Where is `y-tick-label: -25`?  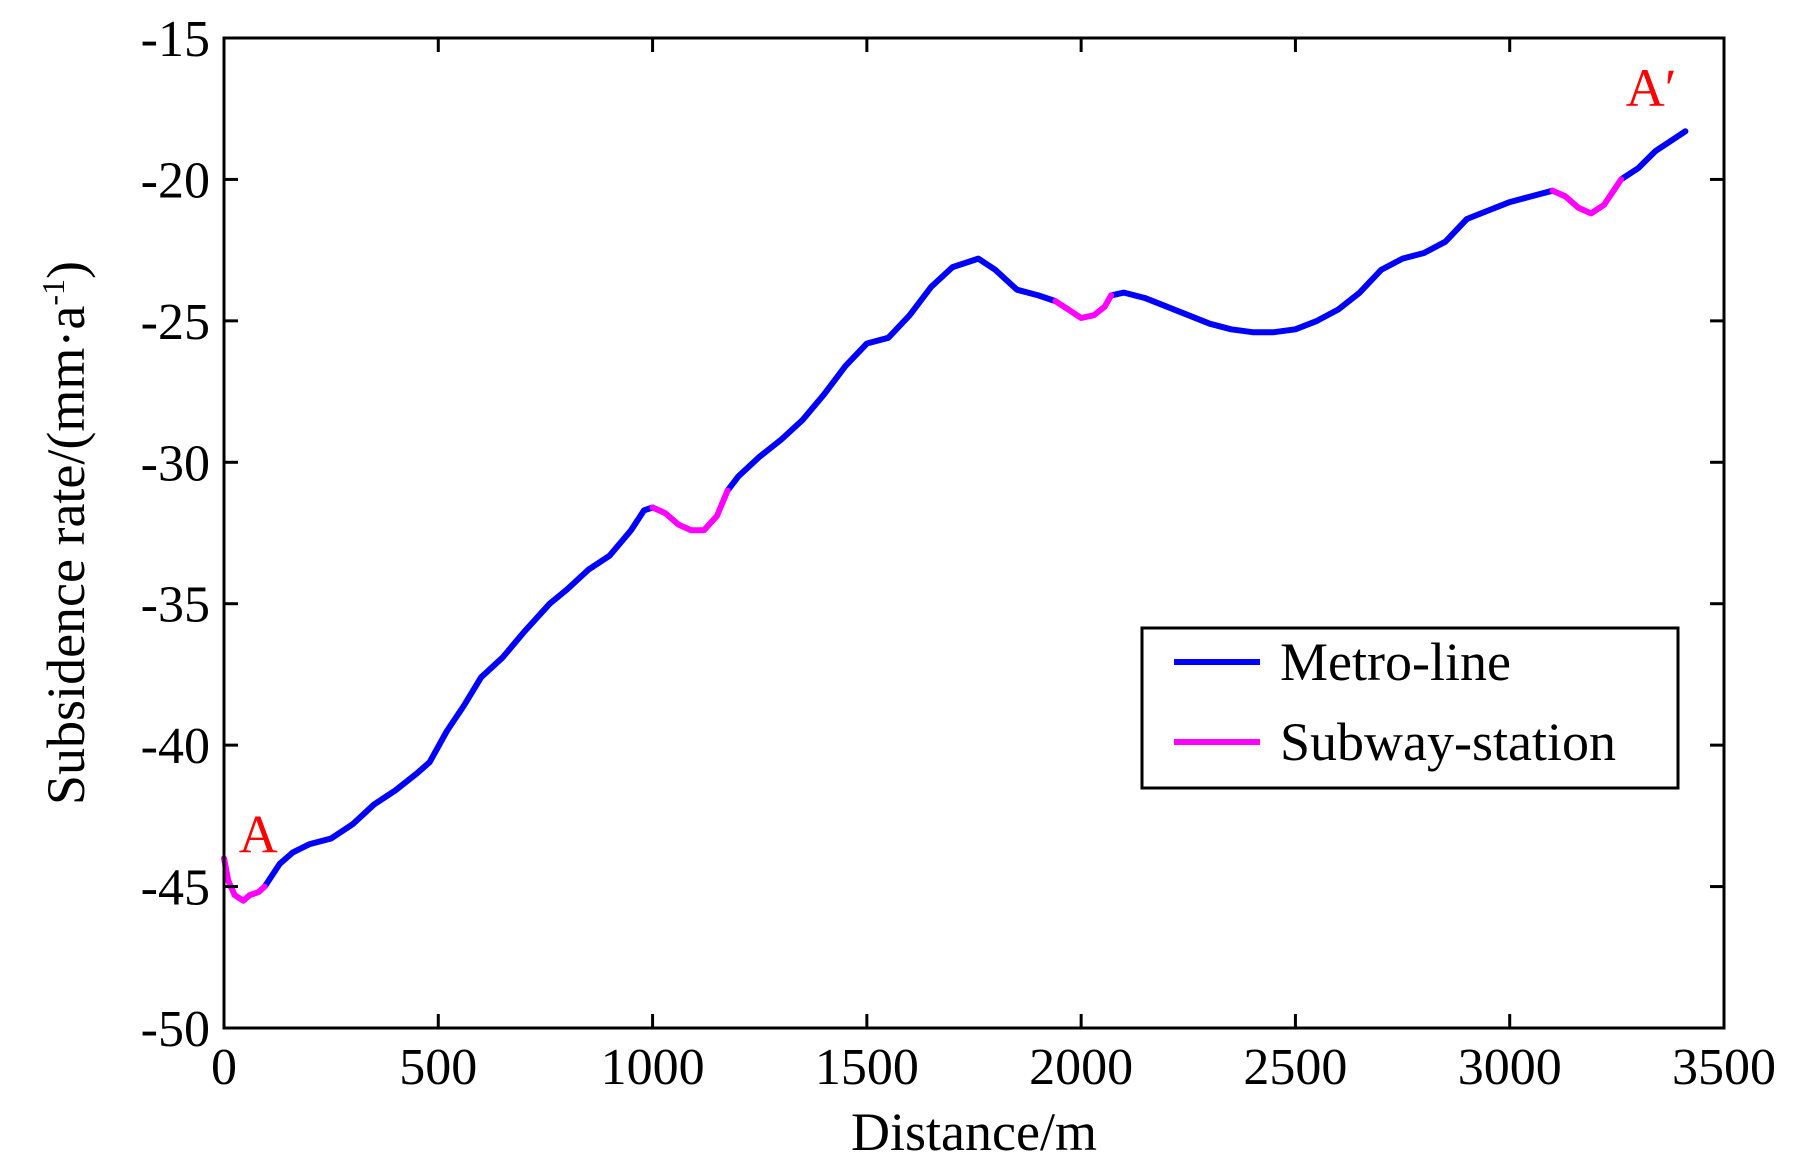 y-tick-label: -25 is located at coordinates (175, 322).